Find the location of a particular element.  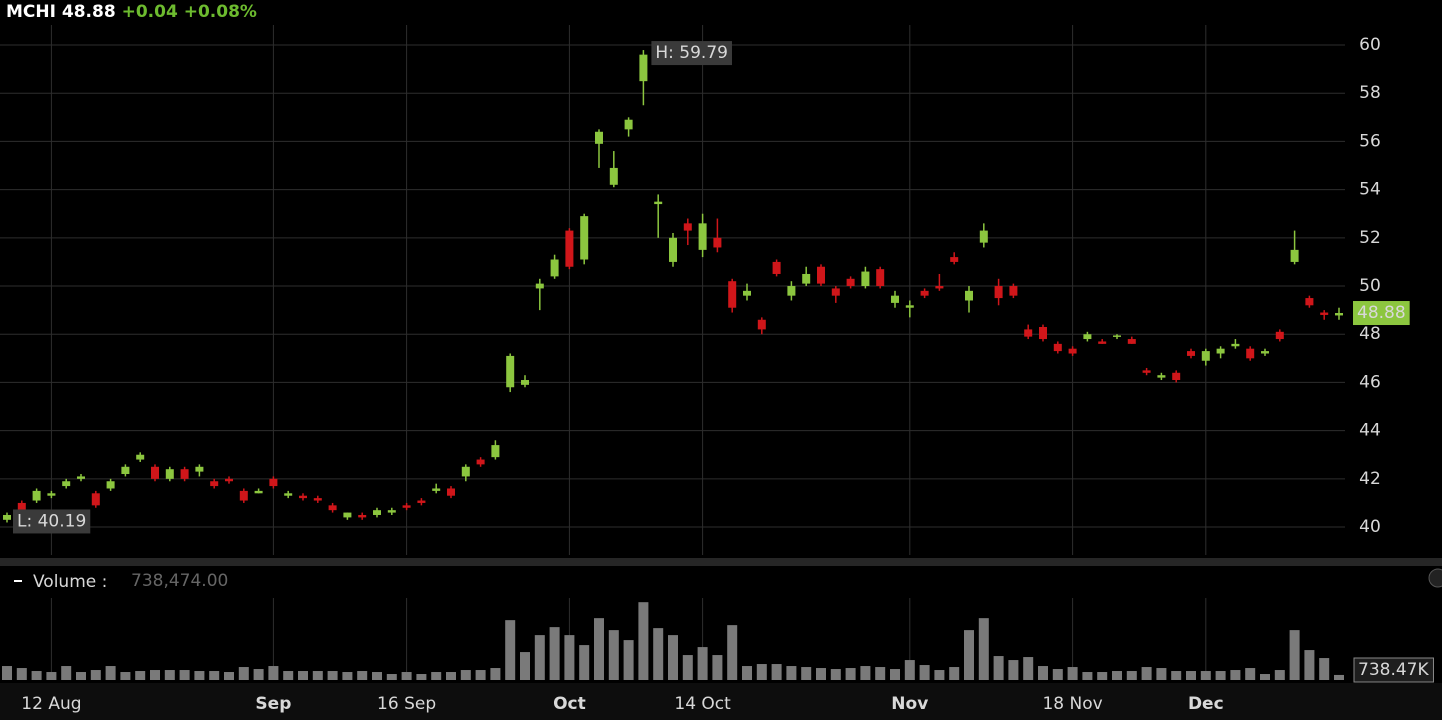

volume-pane is located at coordinates (673, 641).